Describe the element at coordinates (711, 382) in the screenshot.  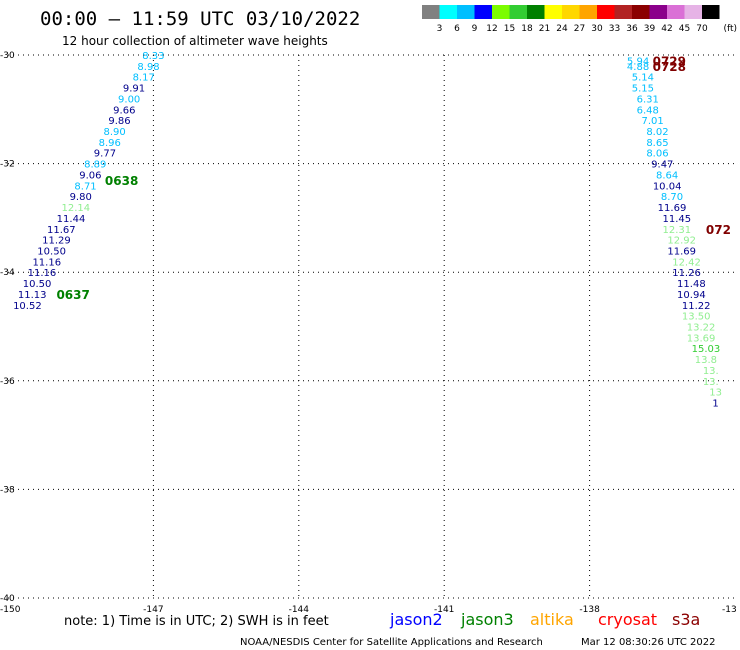
I see `wave-height-label: 13.` at that location.